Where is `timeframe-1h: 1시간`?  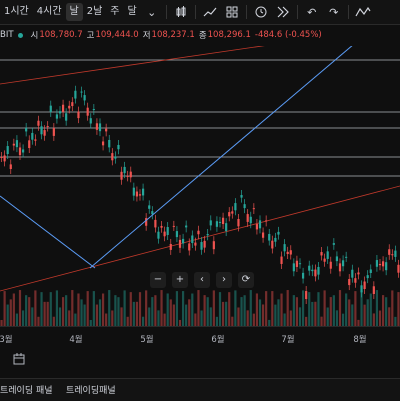
timeframe-1h: 1시간 is located at coordinates (16, 11).